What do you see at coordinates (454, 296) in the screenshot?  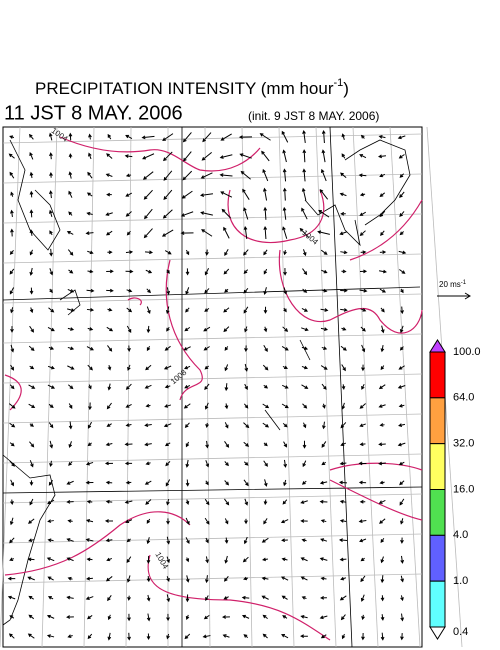 I see `wind-scale-arrow` at bounding box center [454, 296].